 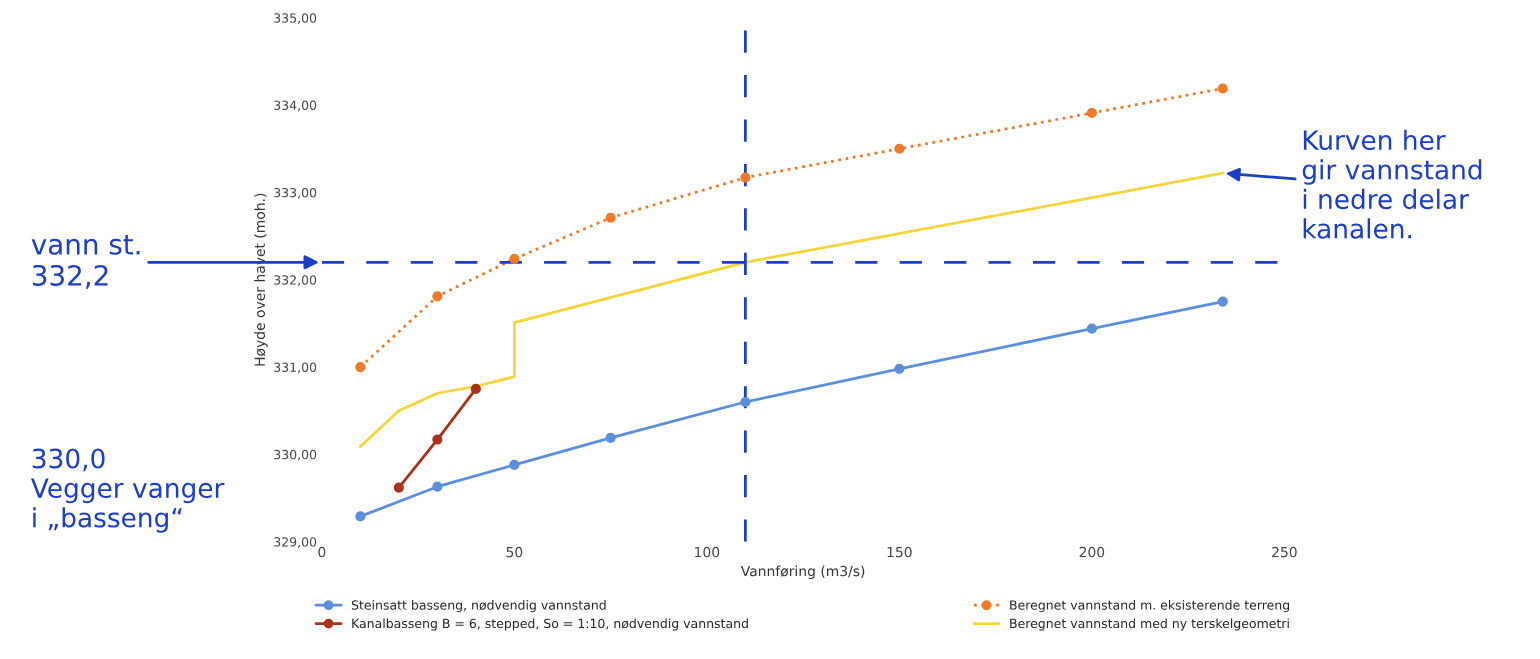 I want to click on legend-label: Kanalbasseng B = 6, stepped, So = 1:10, nødvendig vannstand, so click(x=550, y=624).